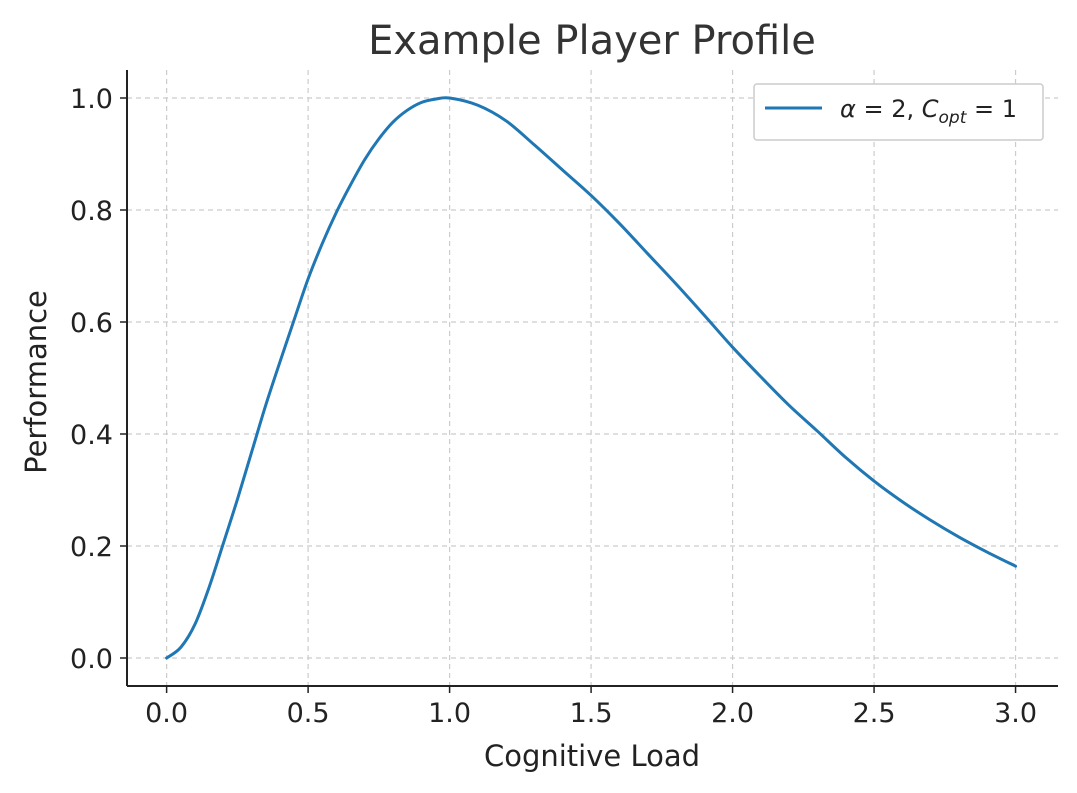  Describe the element at coordinates (166, 713) in the screenshot. I see `x-tick-label: 0.0` at that location.